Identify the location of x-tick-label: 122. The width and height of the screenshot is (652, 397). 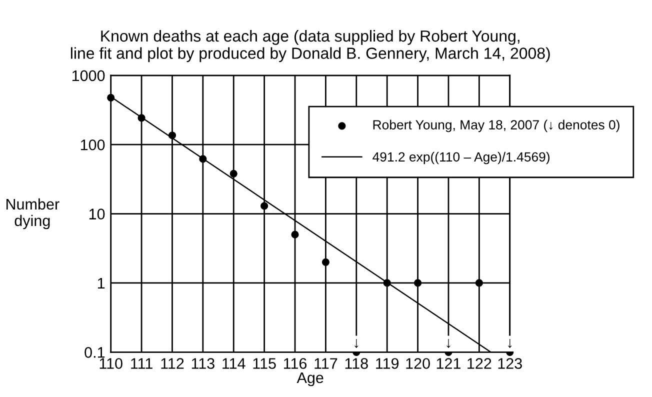
(480, 363).